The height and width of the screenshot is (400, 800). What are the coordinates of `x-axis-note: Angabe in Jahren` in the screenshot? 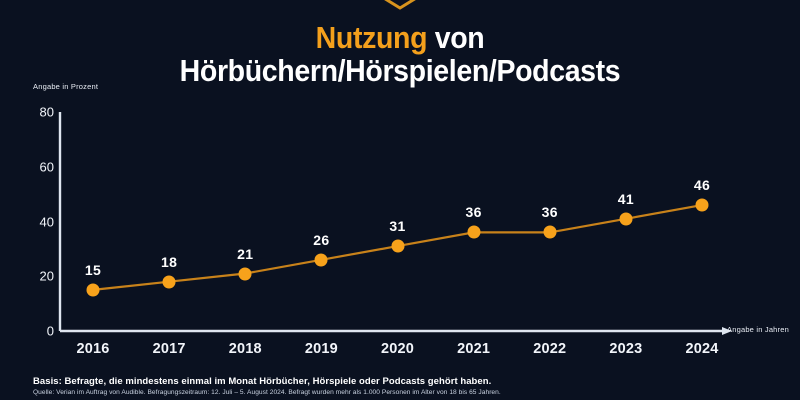 It's located at (758, 329).